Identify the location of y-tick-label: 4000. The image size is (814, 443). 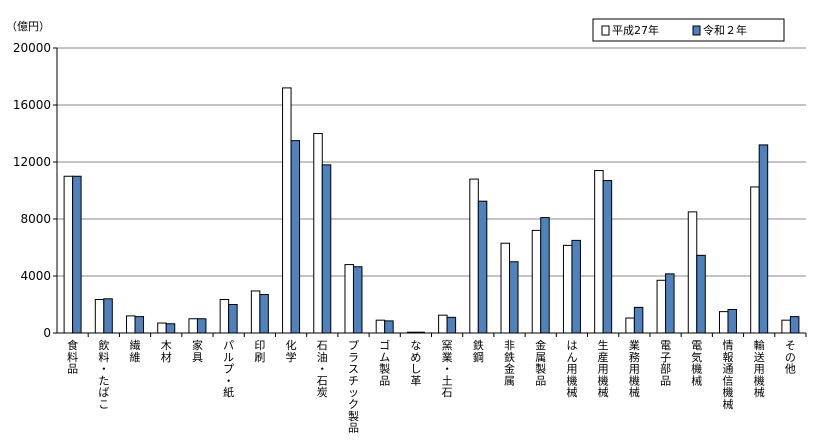
(35, 276).